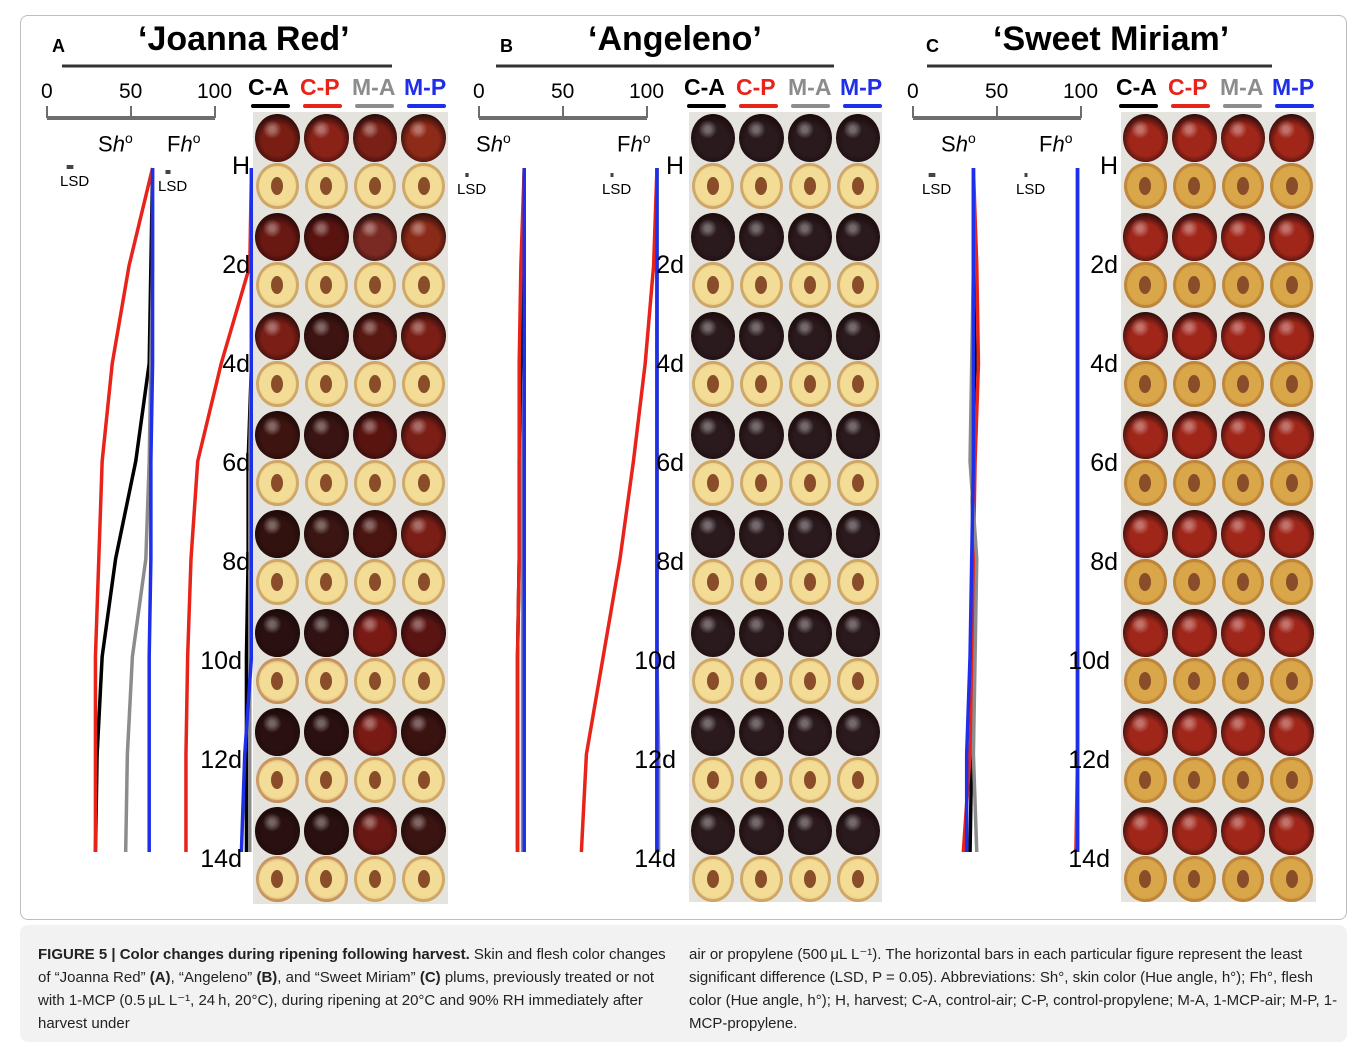  I want to click on day-label: 10d, so click(1089, 661).